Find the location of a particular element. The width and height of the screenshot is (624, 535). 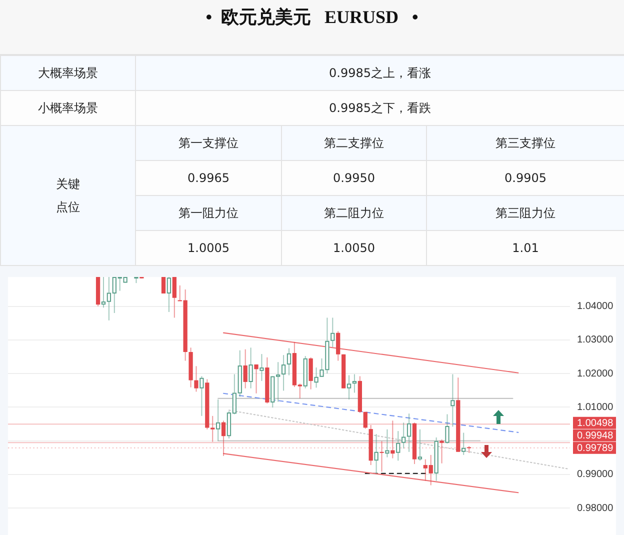

y-tick-label: 1.02000 is located at coordinates (595, 374).